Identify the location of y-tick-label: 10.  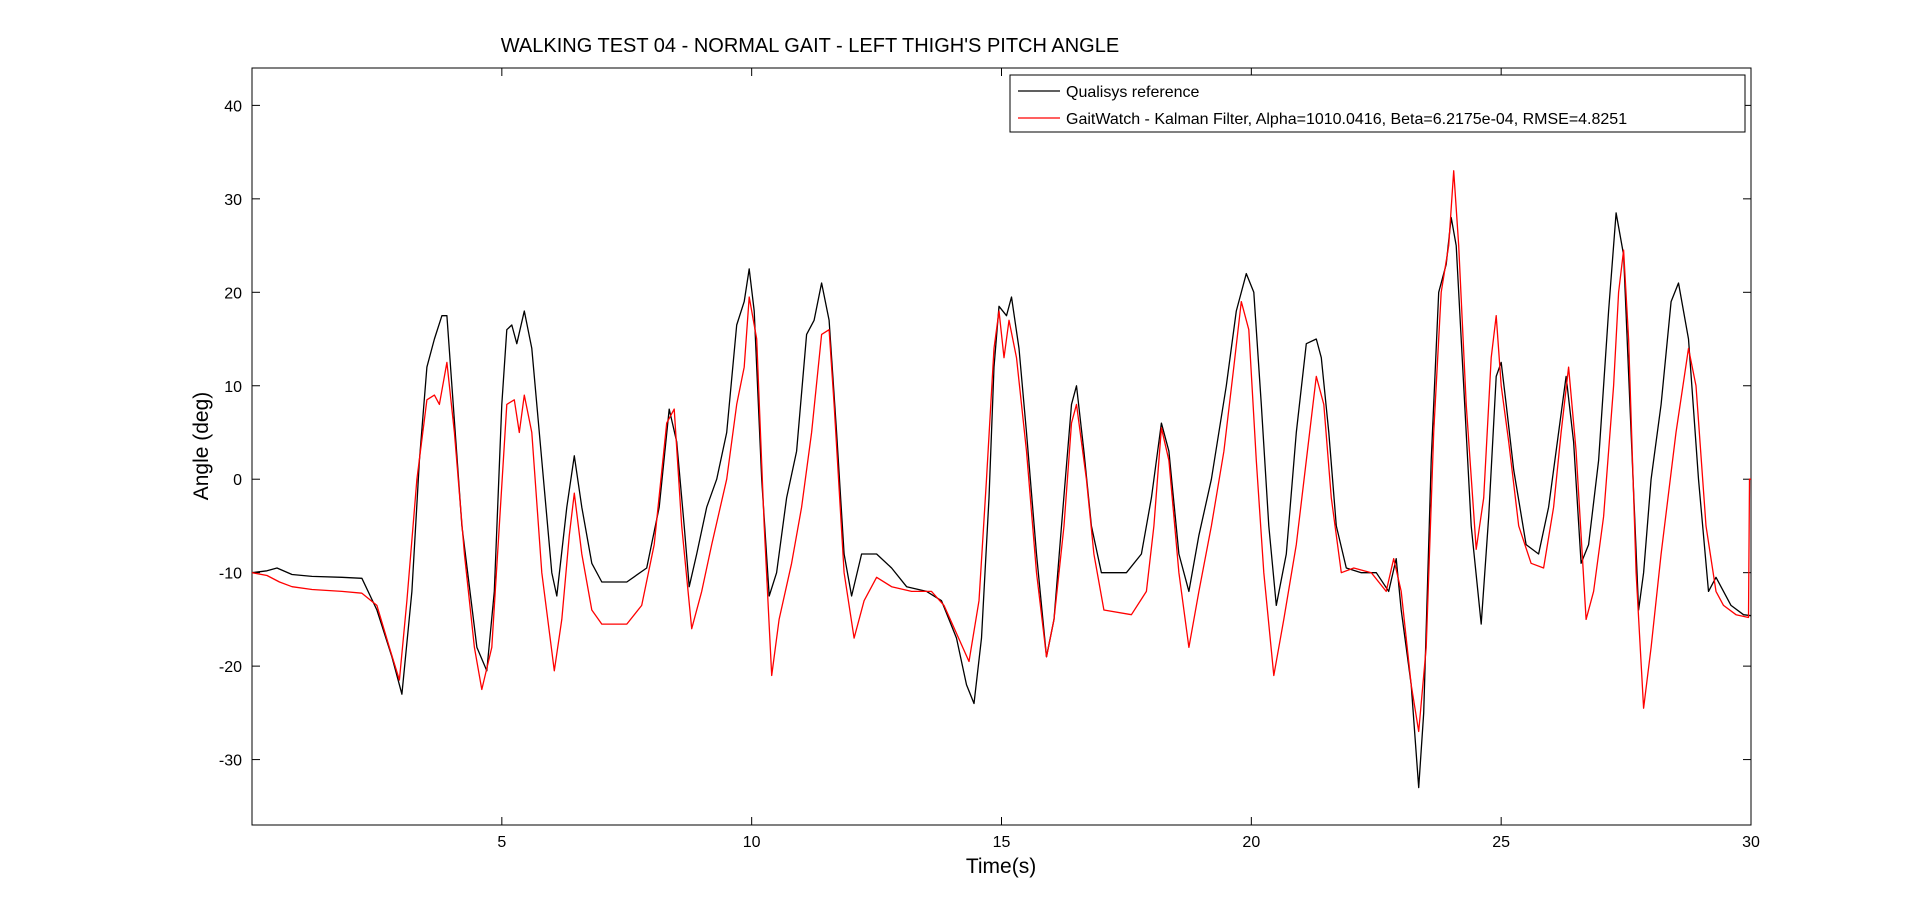
(233, 387).